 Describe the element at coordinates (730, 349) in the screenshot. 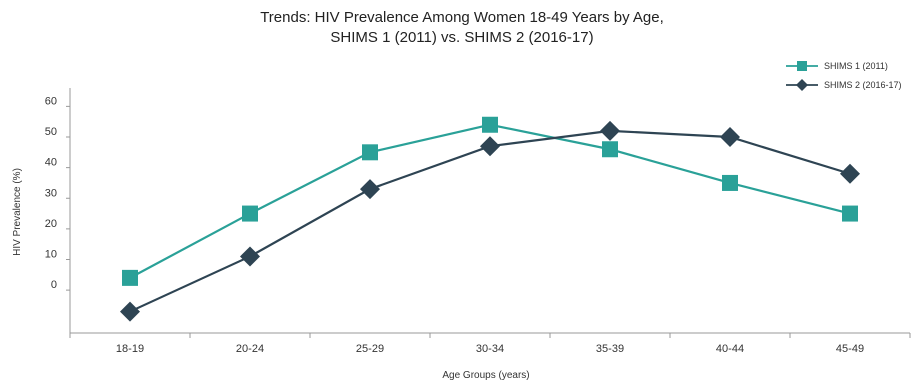

I see `x-tick-label: 40-44` at that location.